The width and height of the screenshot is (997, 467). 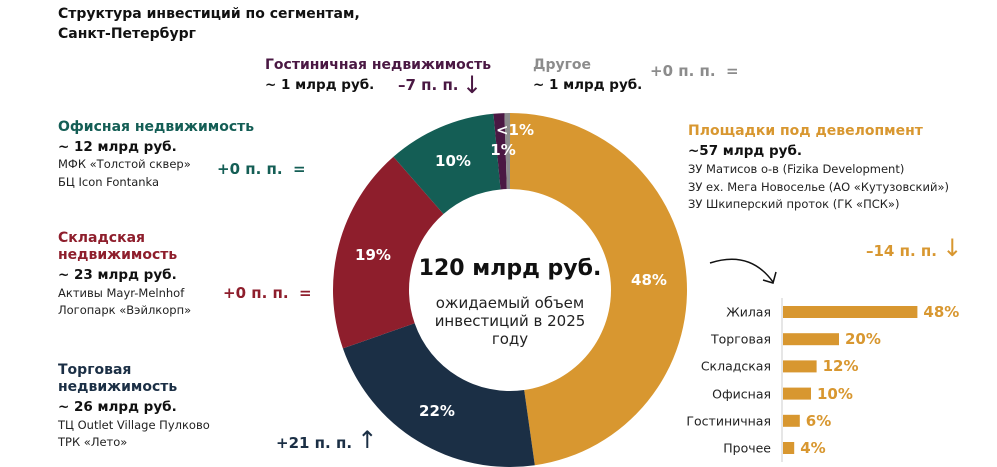 I want to click on development-detail: ЗУ Матисов о-в (Fizika Development), so click(x=796, y=169).